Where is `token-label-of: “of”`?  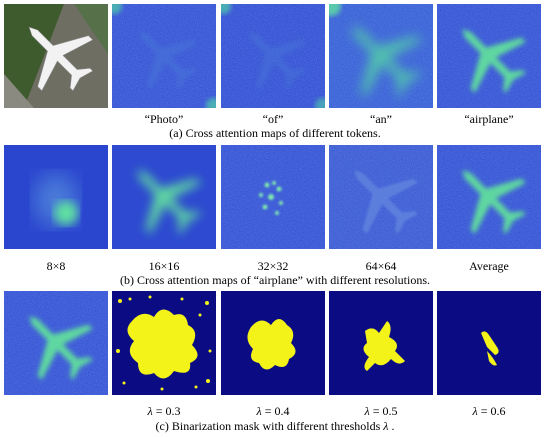
token-label-of: “of” is located at coordinates (273, 119).